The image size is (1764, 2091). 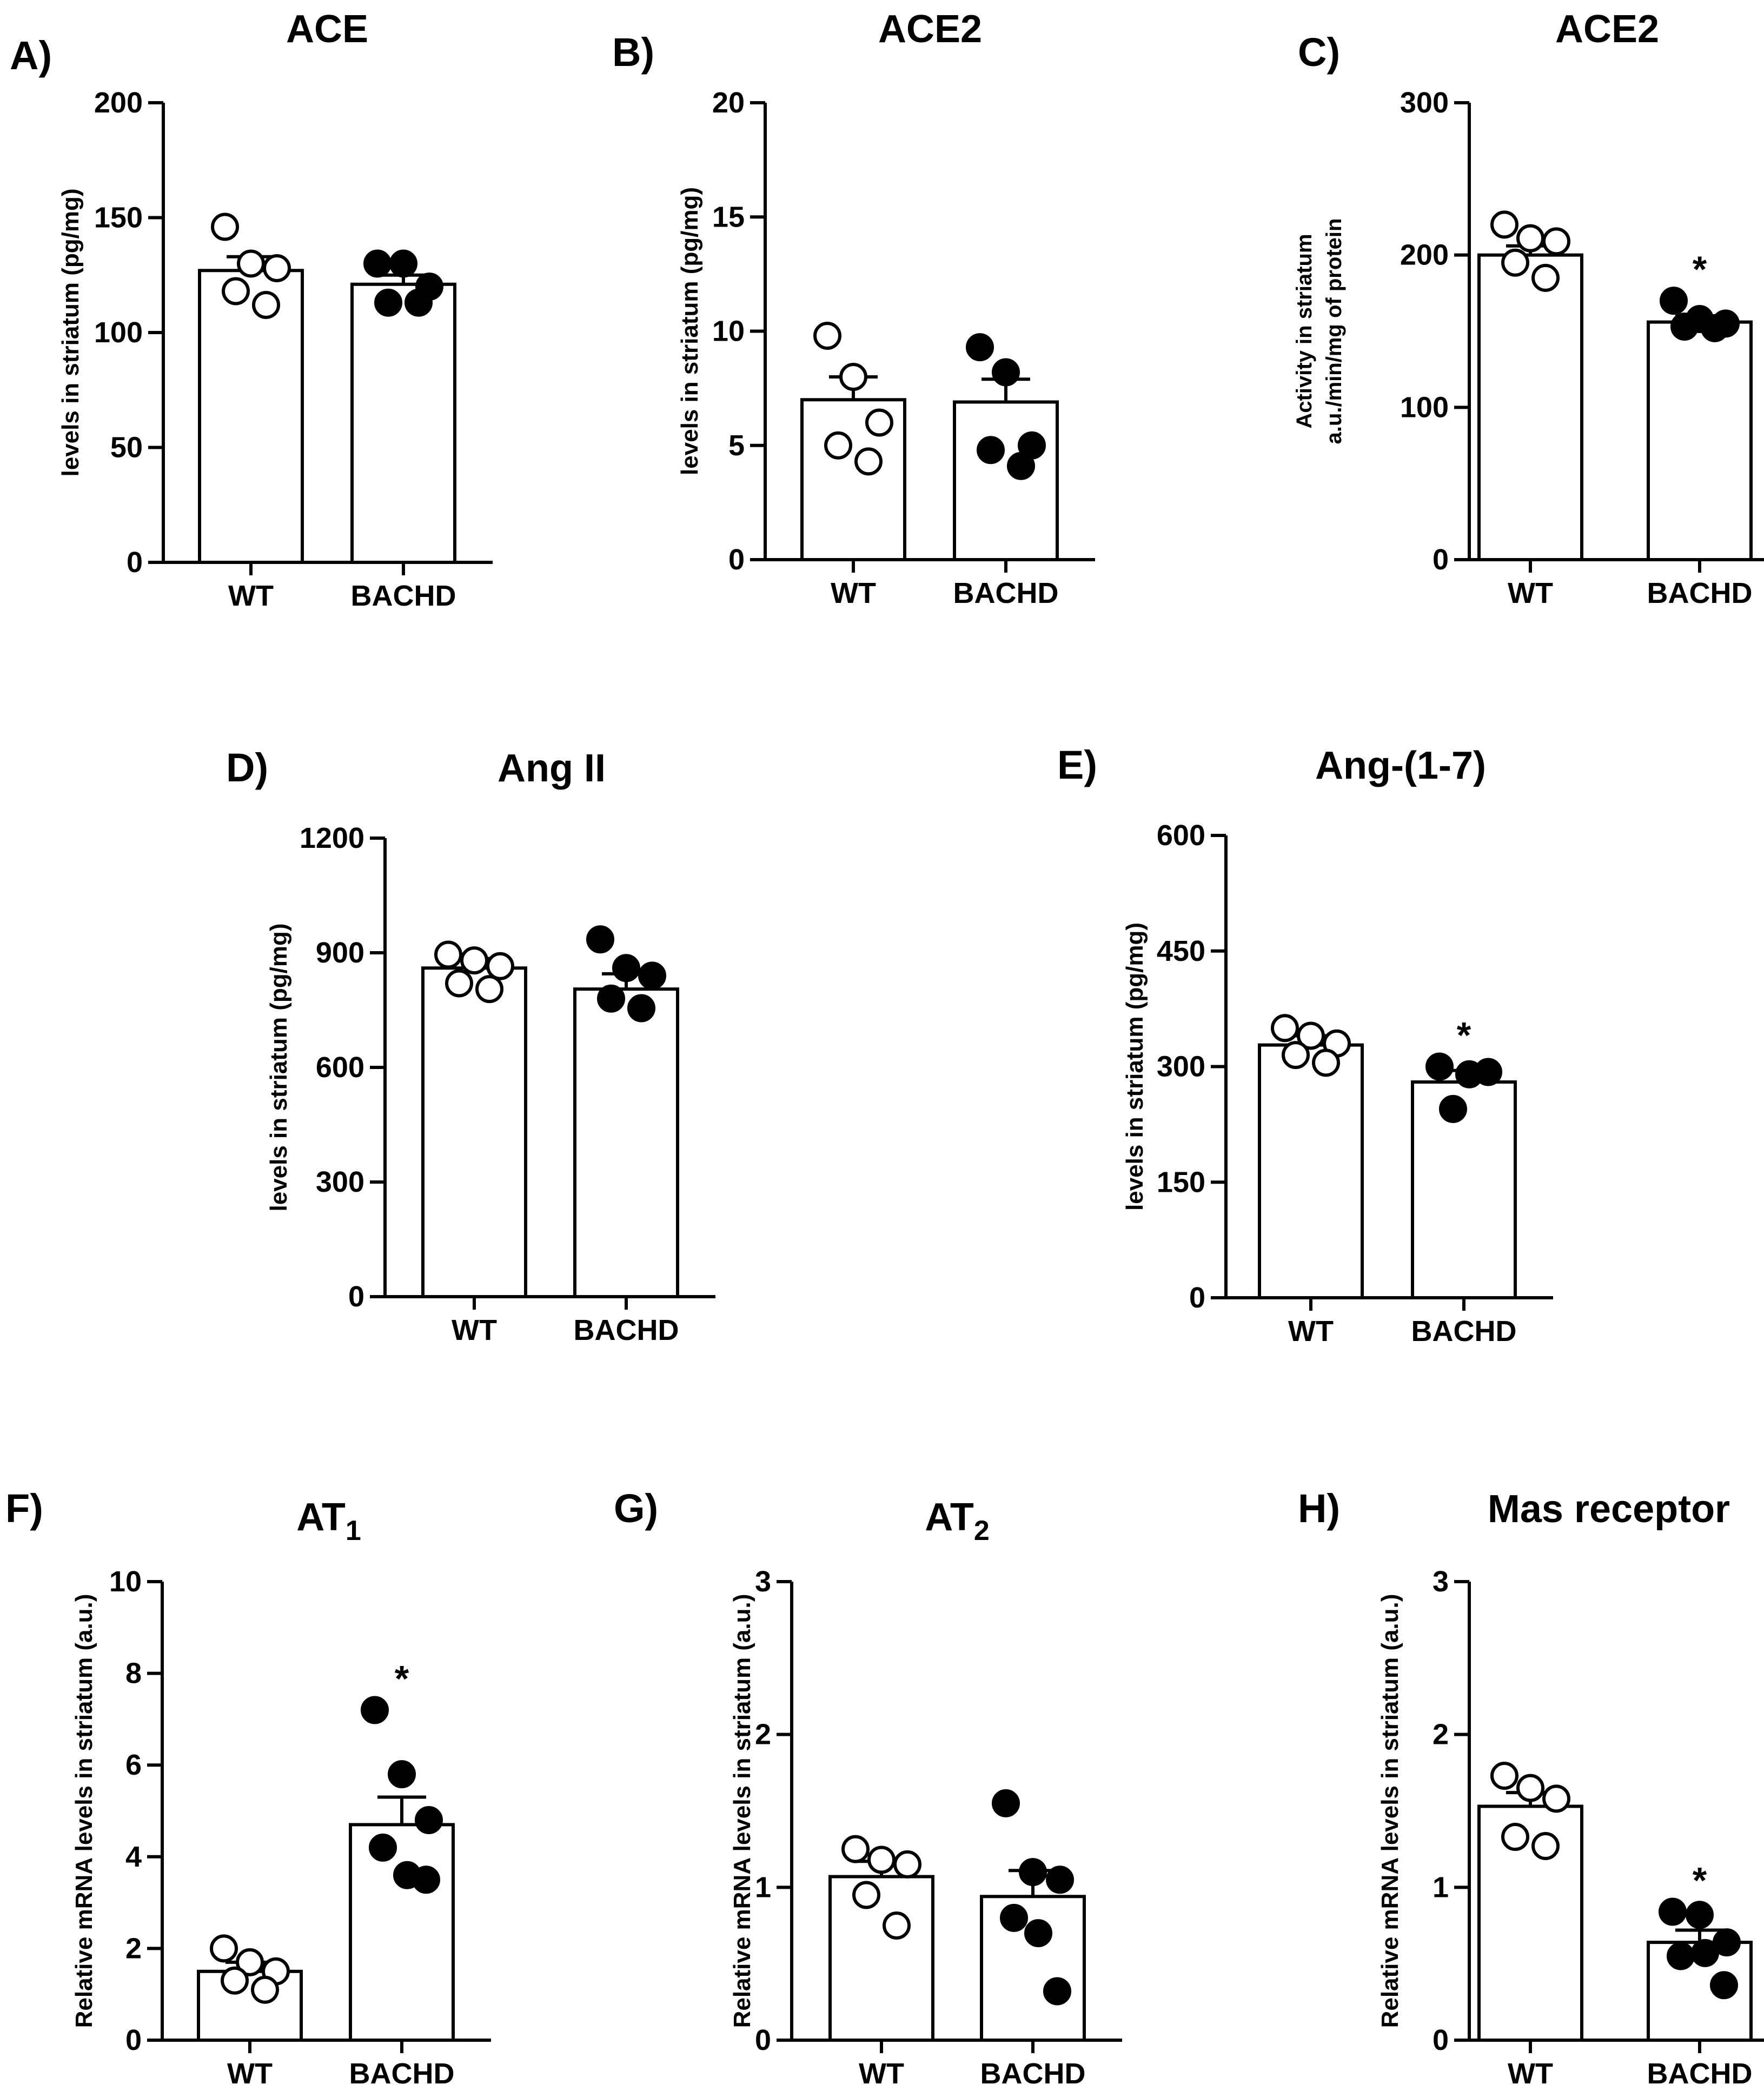 I want to click on chart-title: Ang-(1-7), so click(x=1400, y=766).